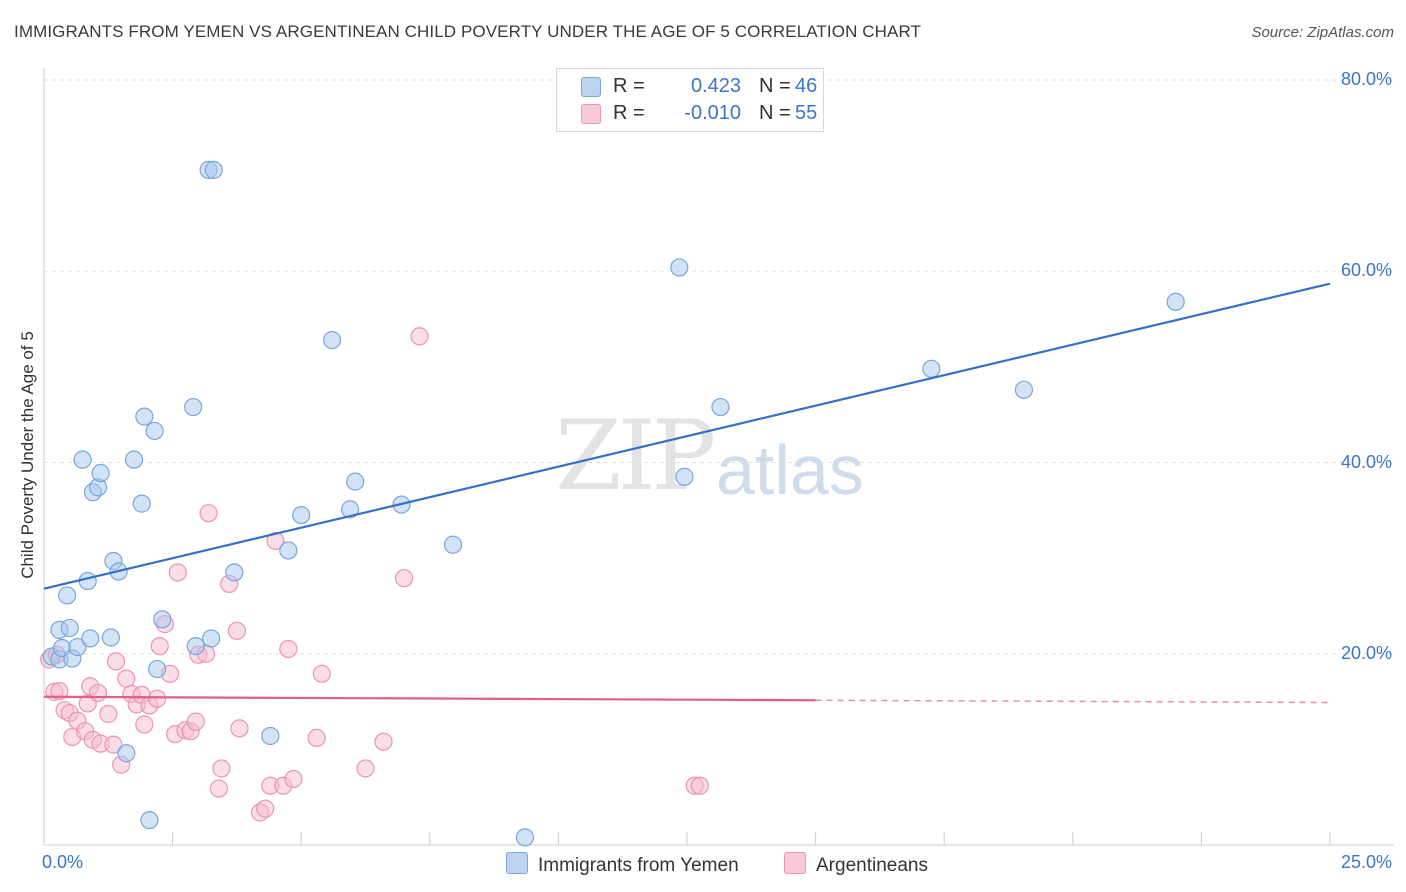 Image resolution: width=1406 pixels, height=892 pixels. What do you see at coordinates (635, 456) in the screenshot?
I see `watermark-zip: ZIP` at bounding box center [635, 456].